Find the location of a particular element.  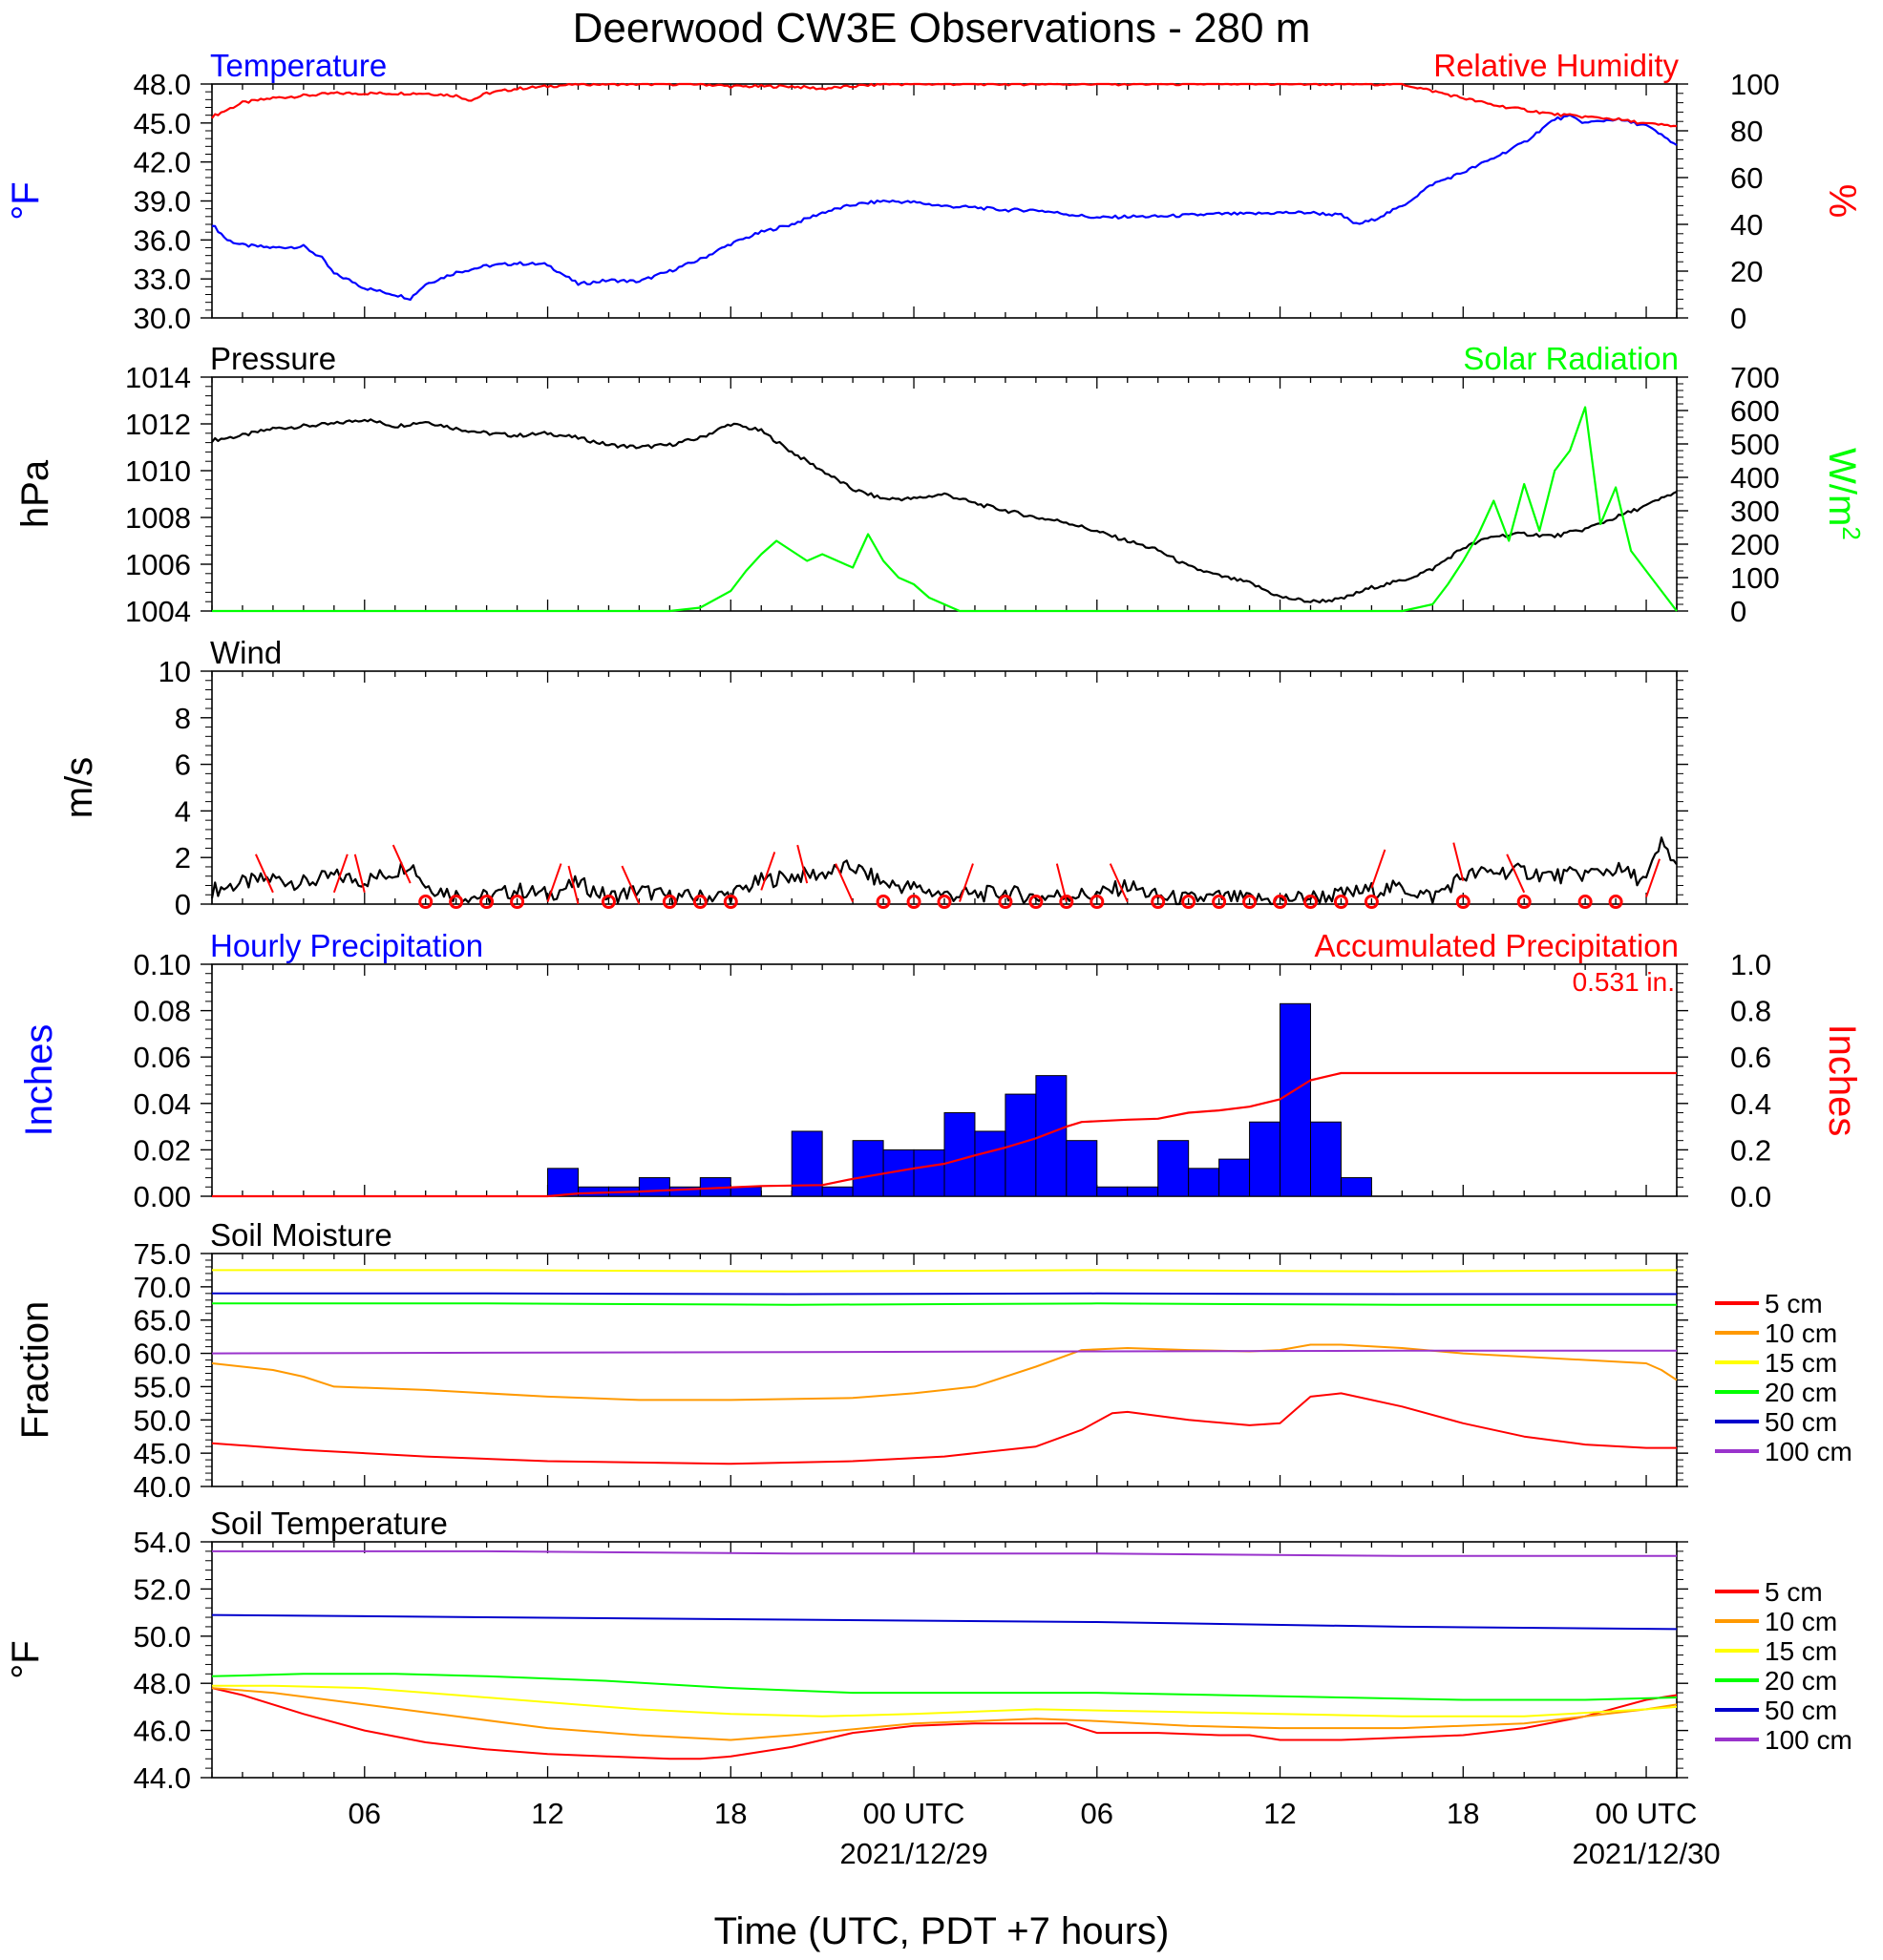

y-tick-label-left: 54.0 is located at coordinates (162, 1542).